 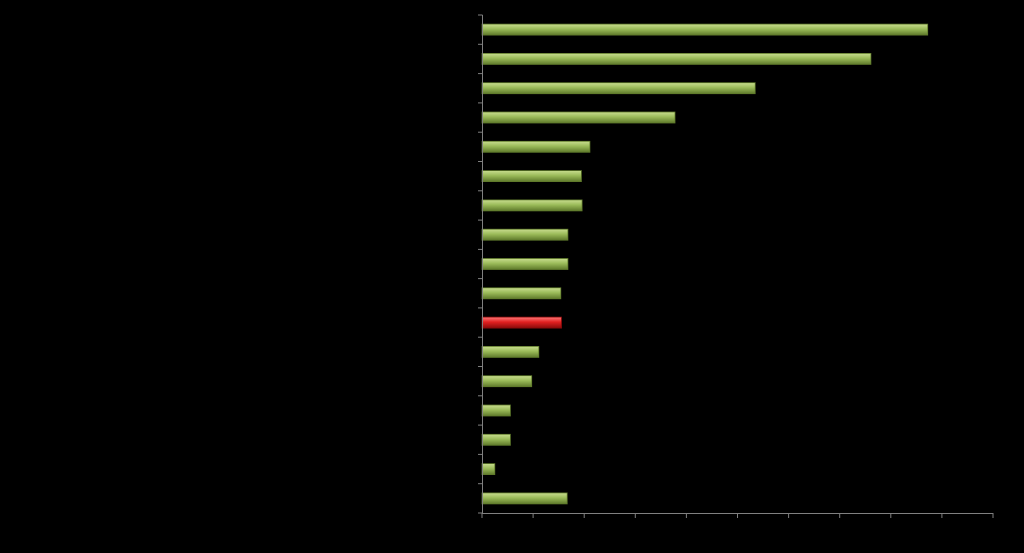 I want to click on bar-highlighted, so click(x=521, y=322).